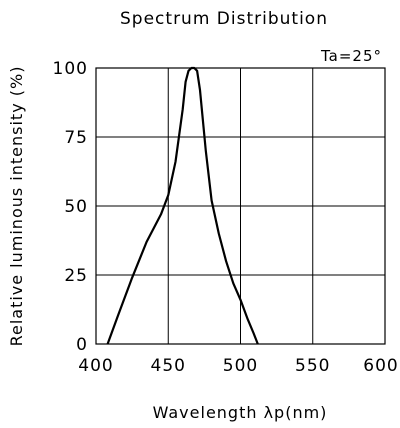 Image resolution: width=400 pixels, height=428 pixels. Describe the element at coordinates (16, 206) in the screenshot. I see `y-axis-label: Relative luminous intensity (%)` at that location.